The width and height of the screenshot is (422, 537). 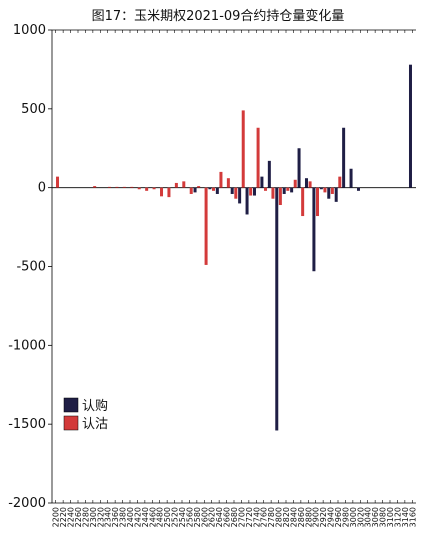 I want to click on legend-label-put: 认沽, so click(x=95, y=424).